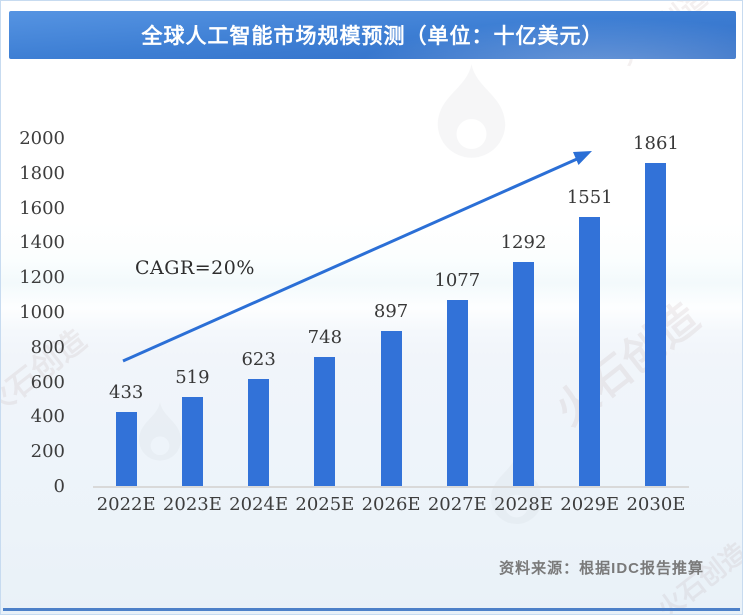  I want to click on bar-2025E, so click(325, 422).